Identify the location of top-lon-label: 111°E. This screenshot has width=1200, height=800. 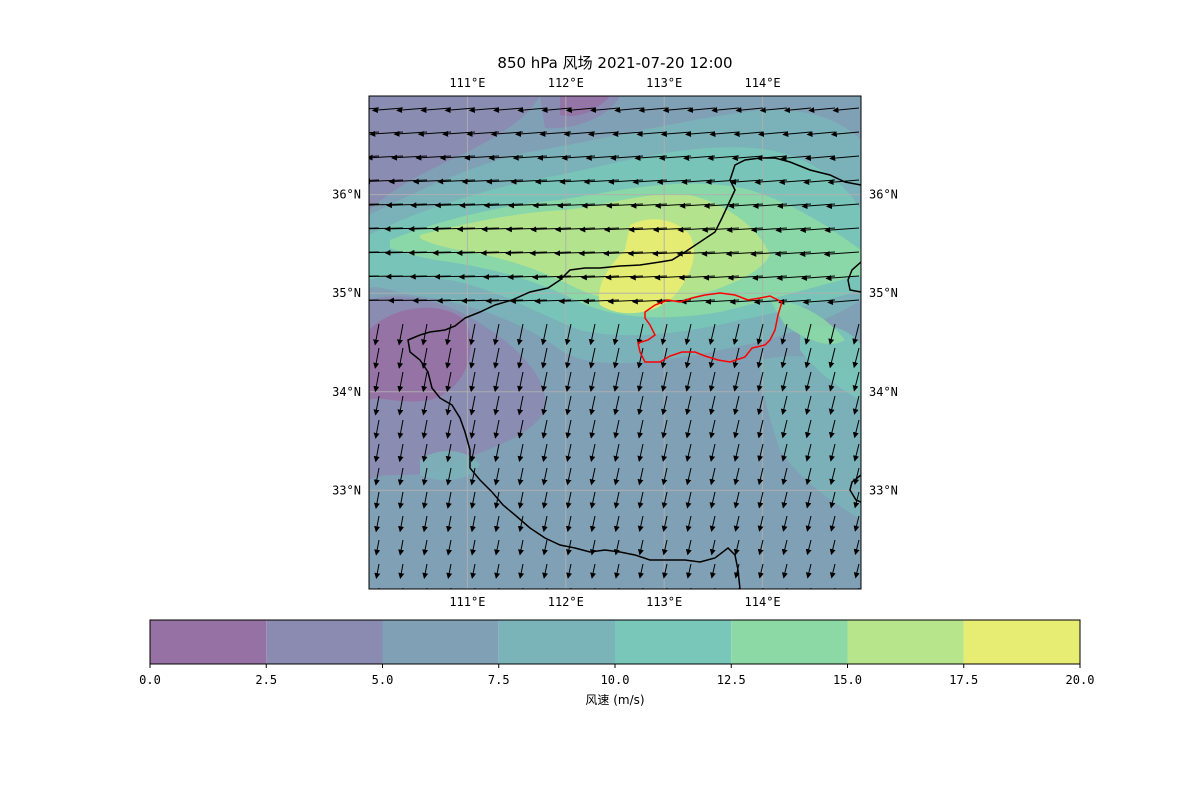
(467, 83).